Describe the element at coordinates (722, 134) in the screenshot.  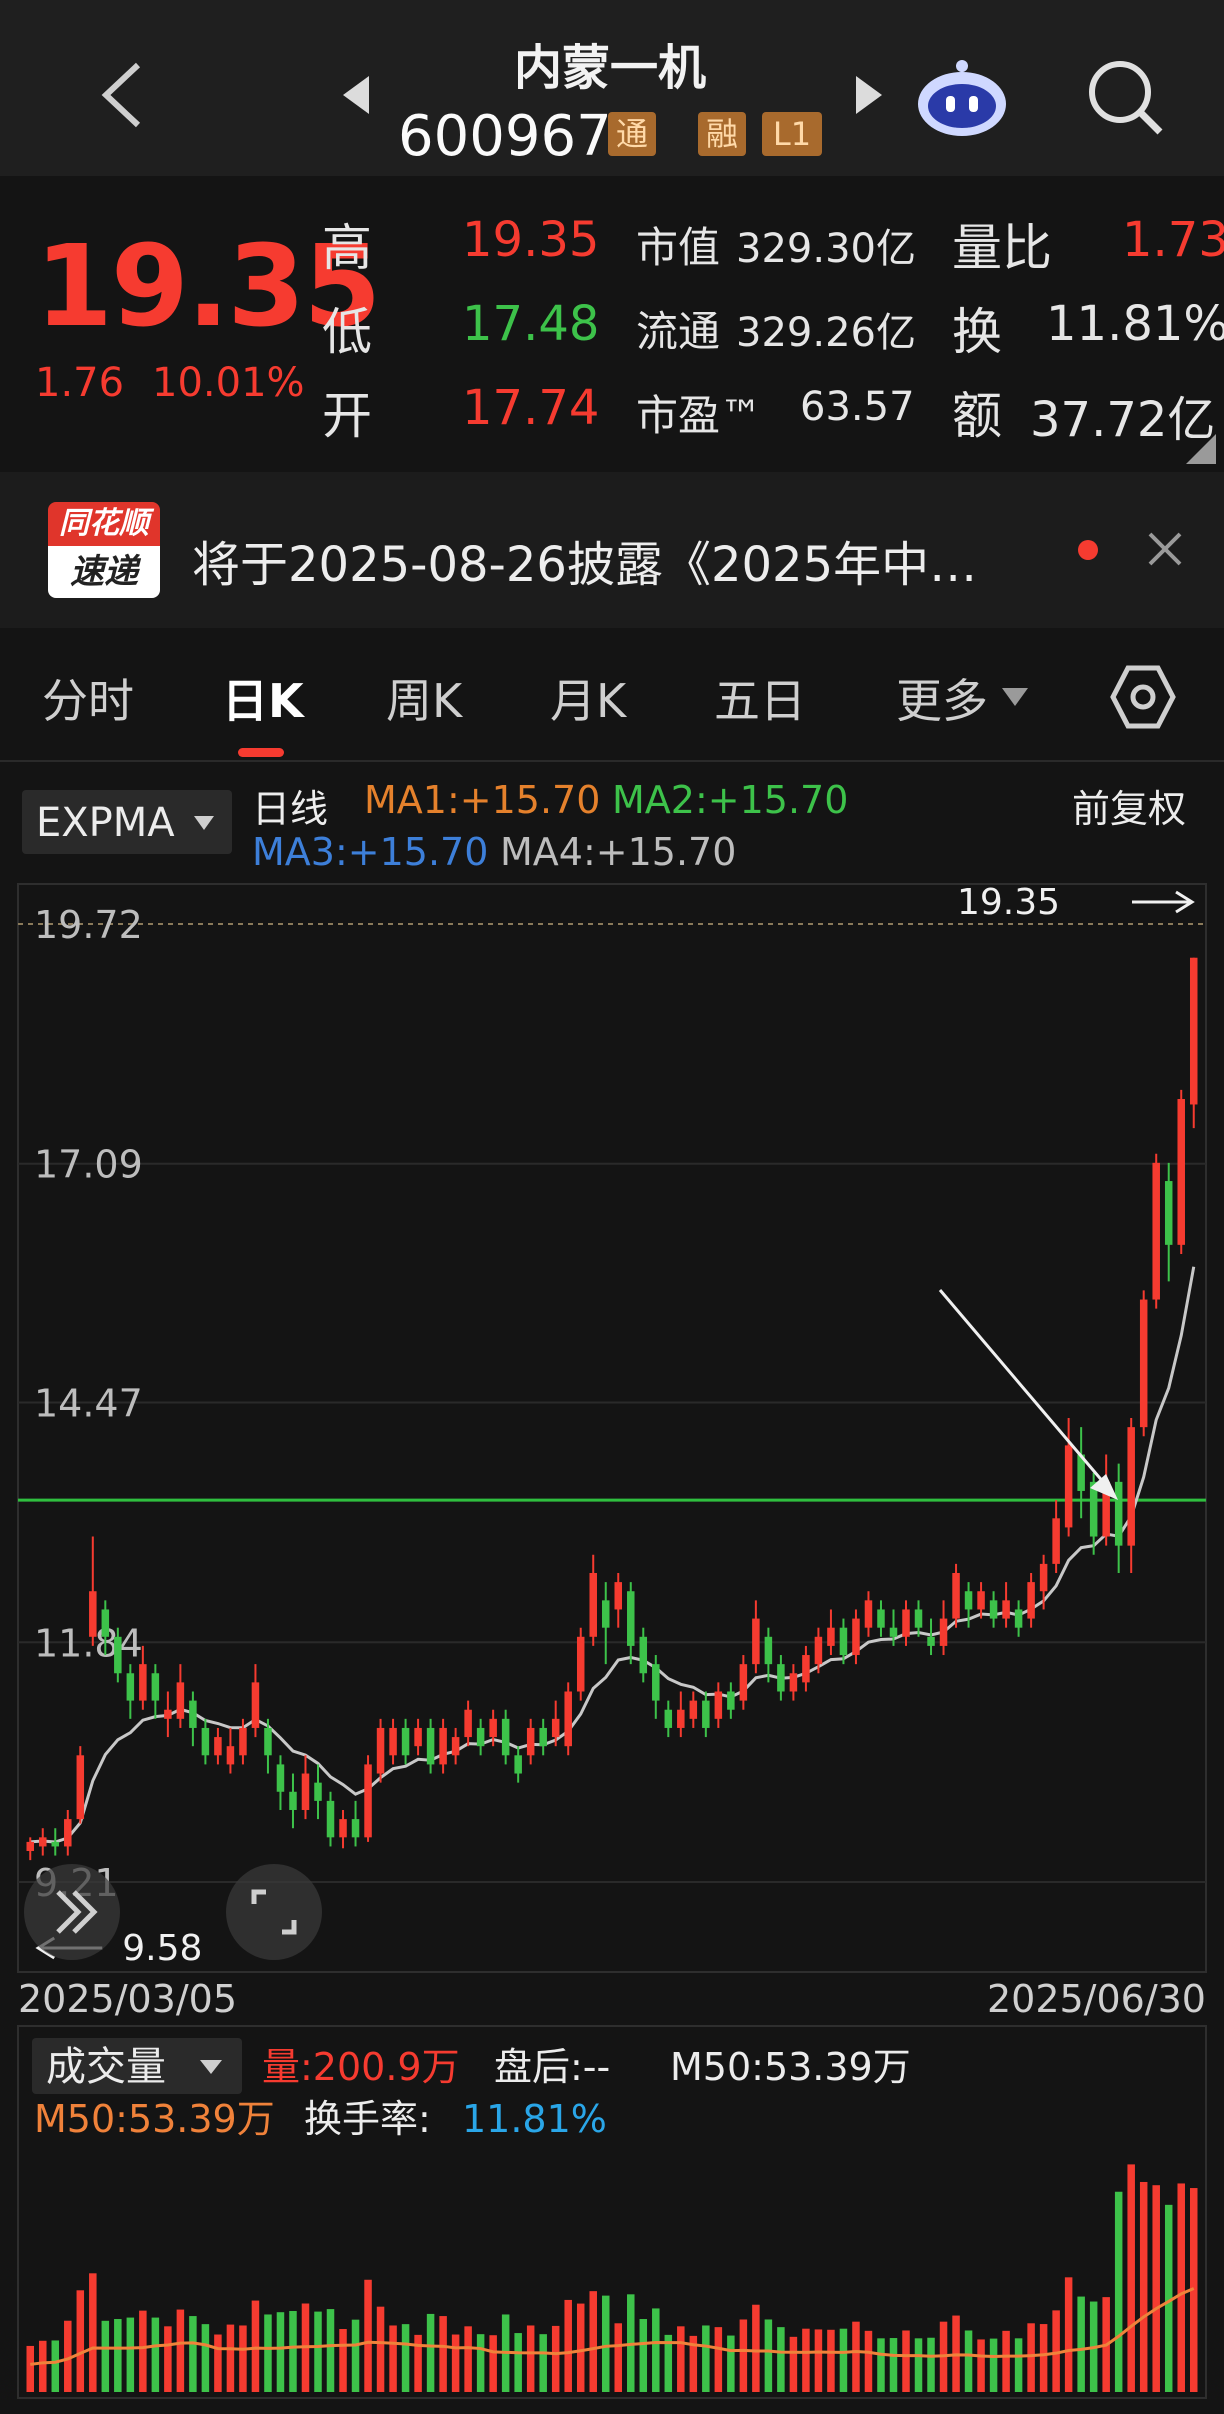
I see `margin-badge: 融` at that location.